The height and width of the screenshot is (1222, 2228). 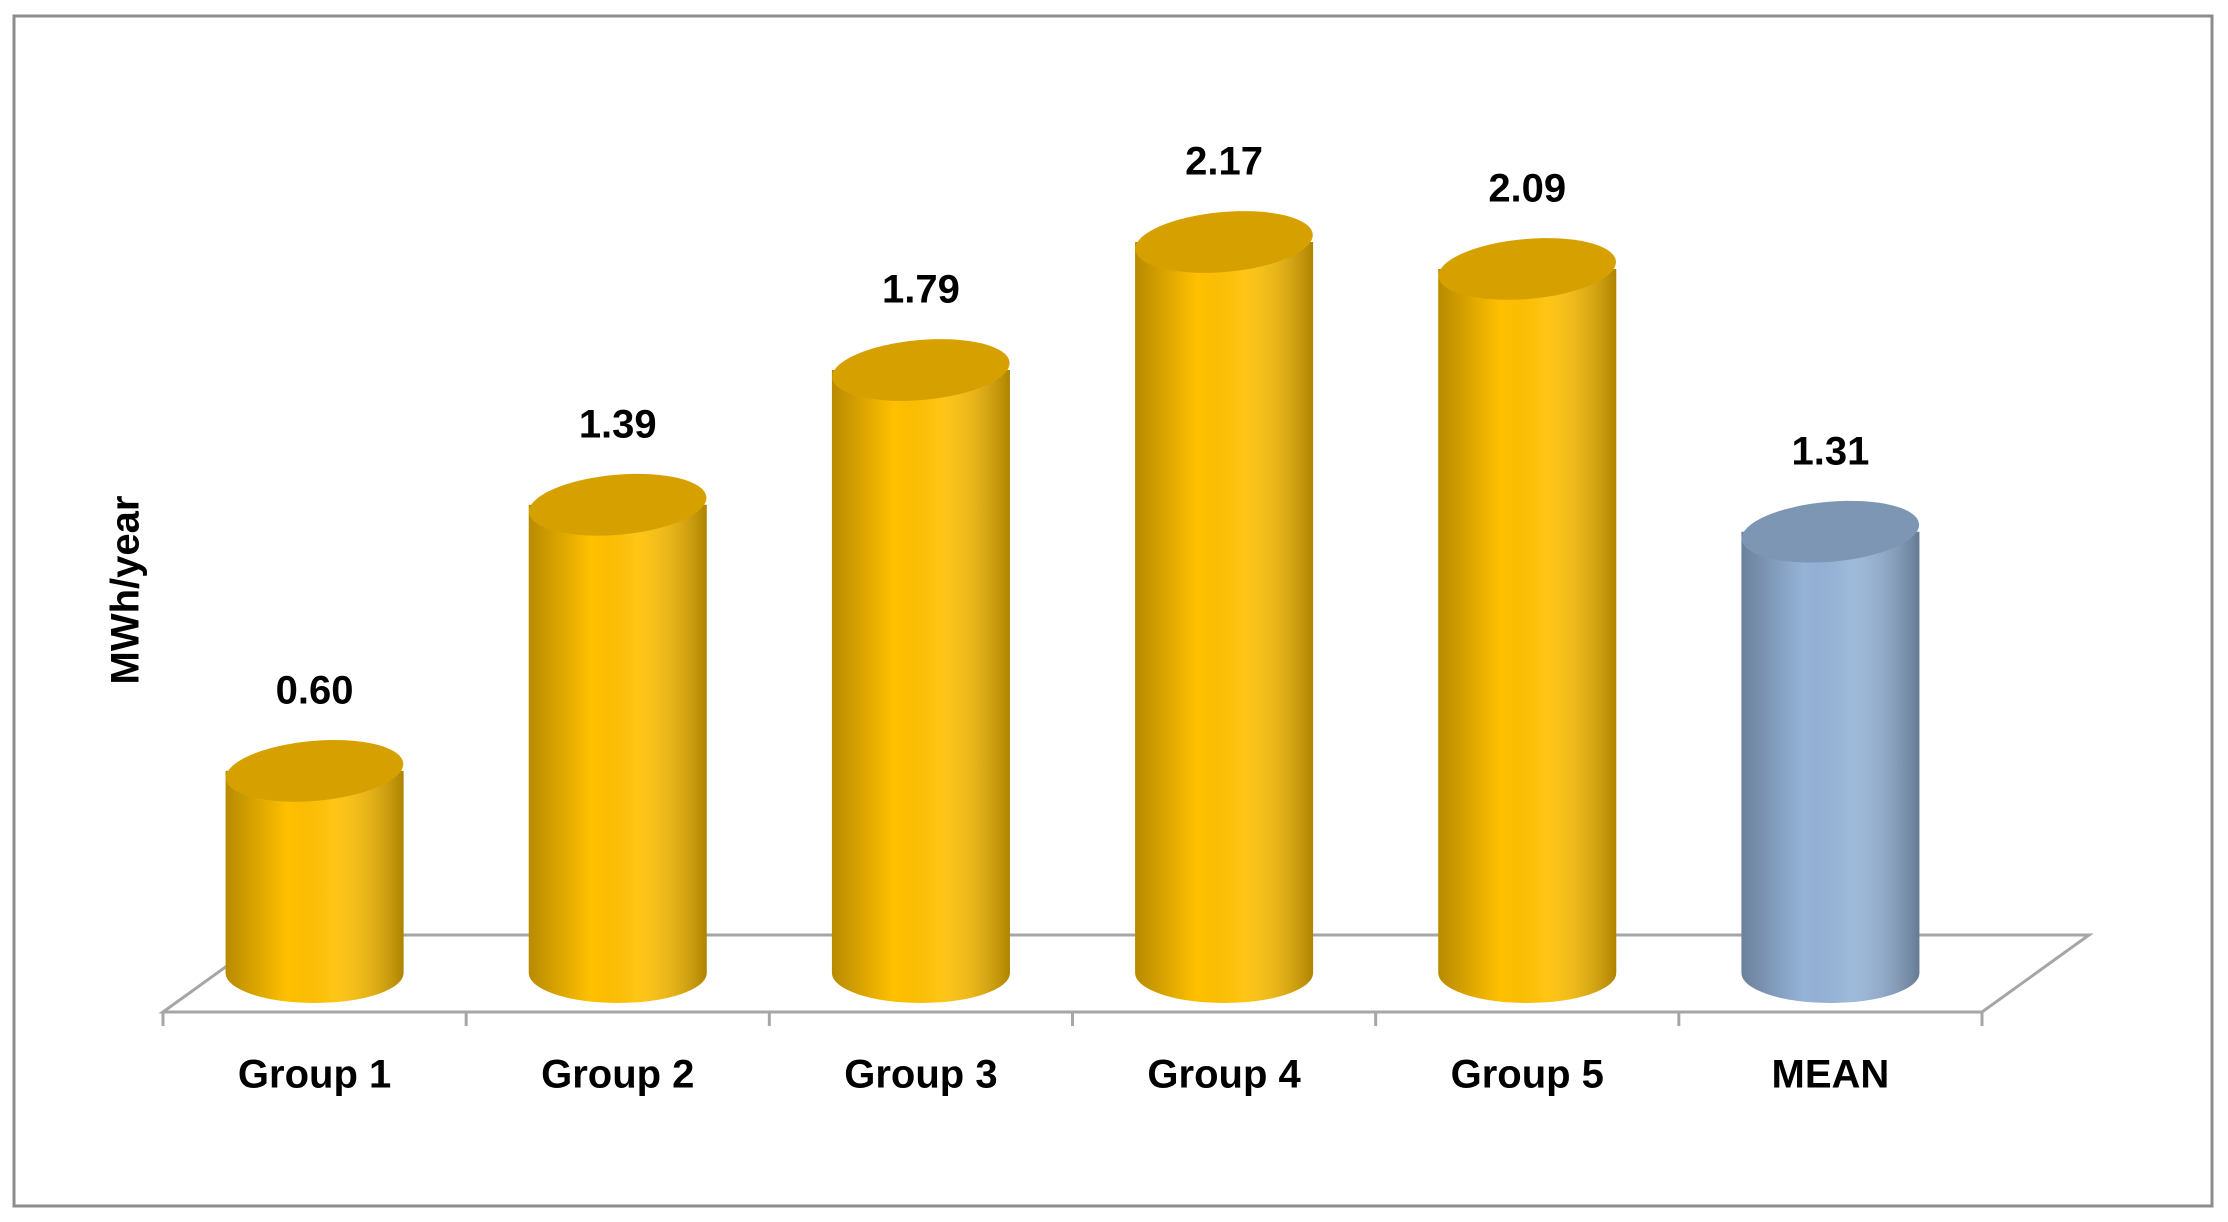 I want to click on value-label: 2.17, so click(x=1224, y=162).